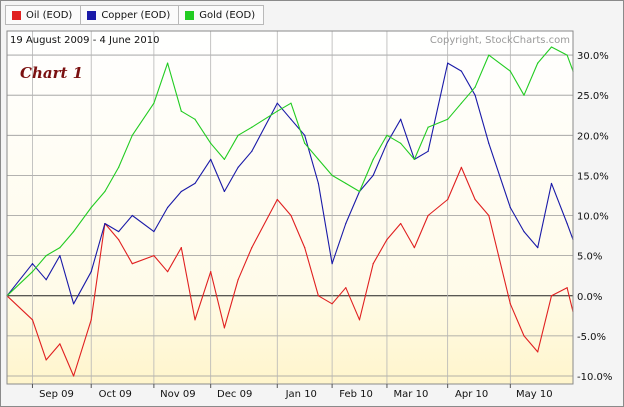 Image resolution: width=624 pixels, height=407 pixels. What do you see at coordinates (411, 394) in the screenshot?
I see `x-tick-label: Mar 10` at bounding box center [411, 394].